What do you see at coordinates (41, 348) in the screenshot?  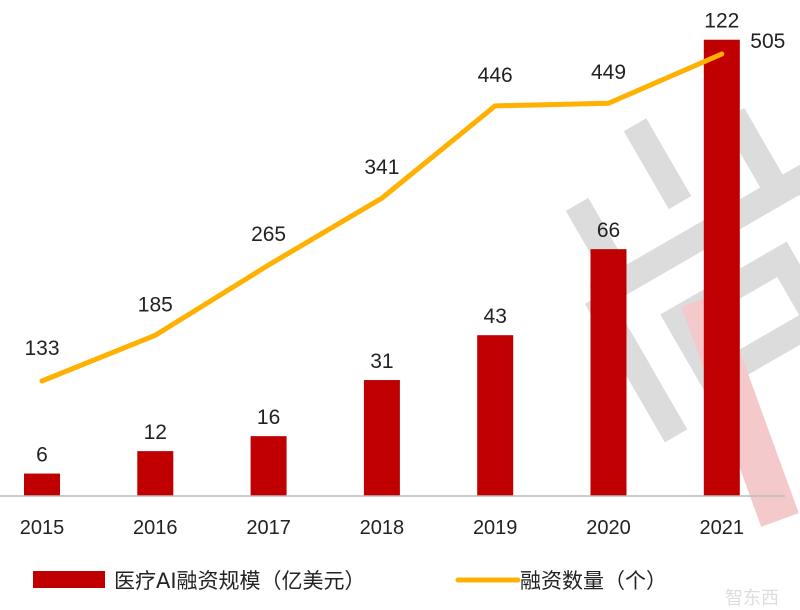 I see `line-label-2015: 133` at bounding box center [41, 348].